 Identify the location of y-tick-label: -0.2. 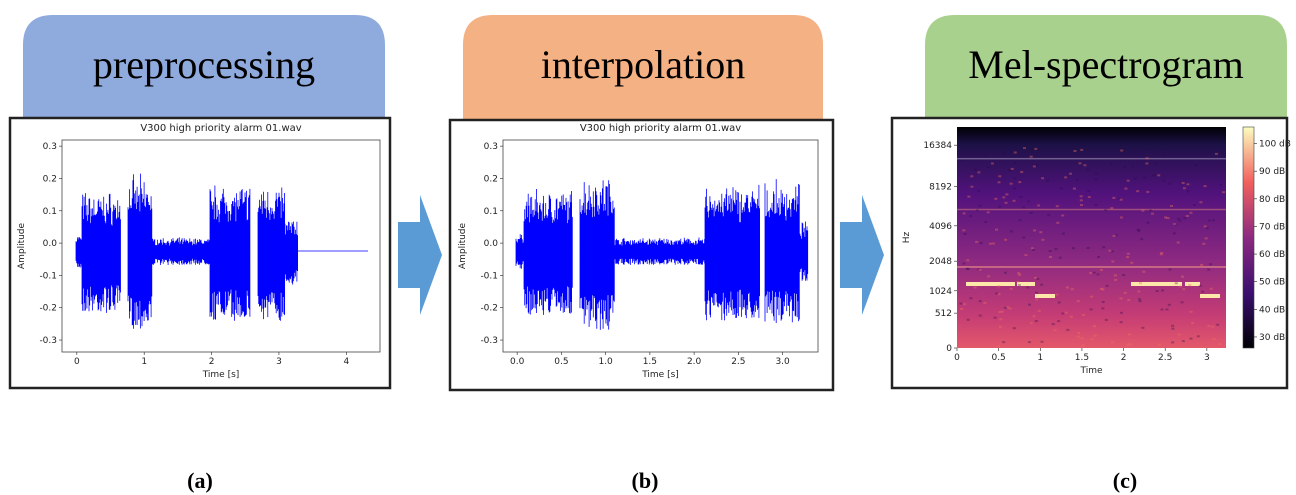
(48, 309).